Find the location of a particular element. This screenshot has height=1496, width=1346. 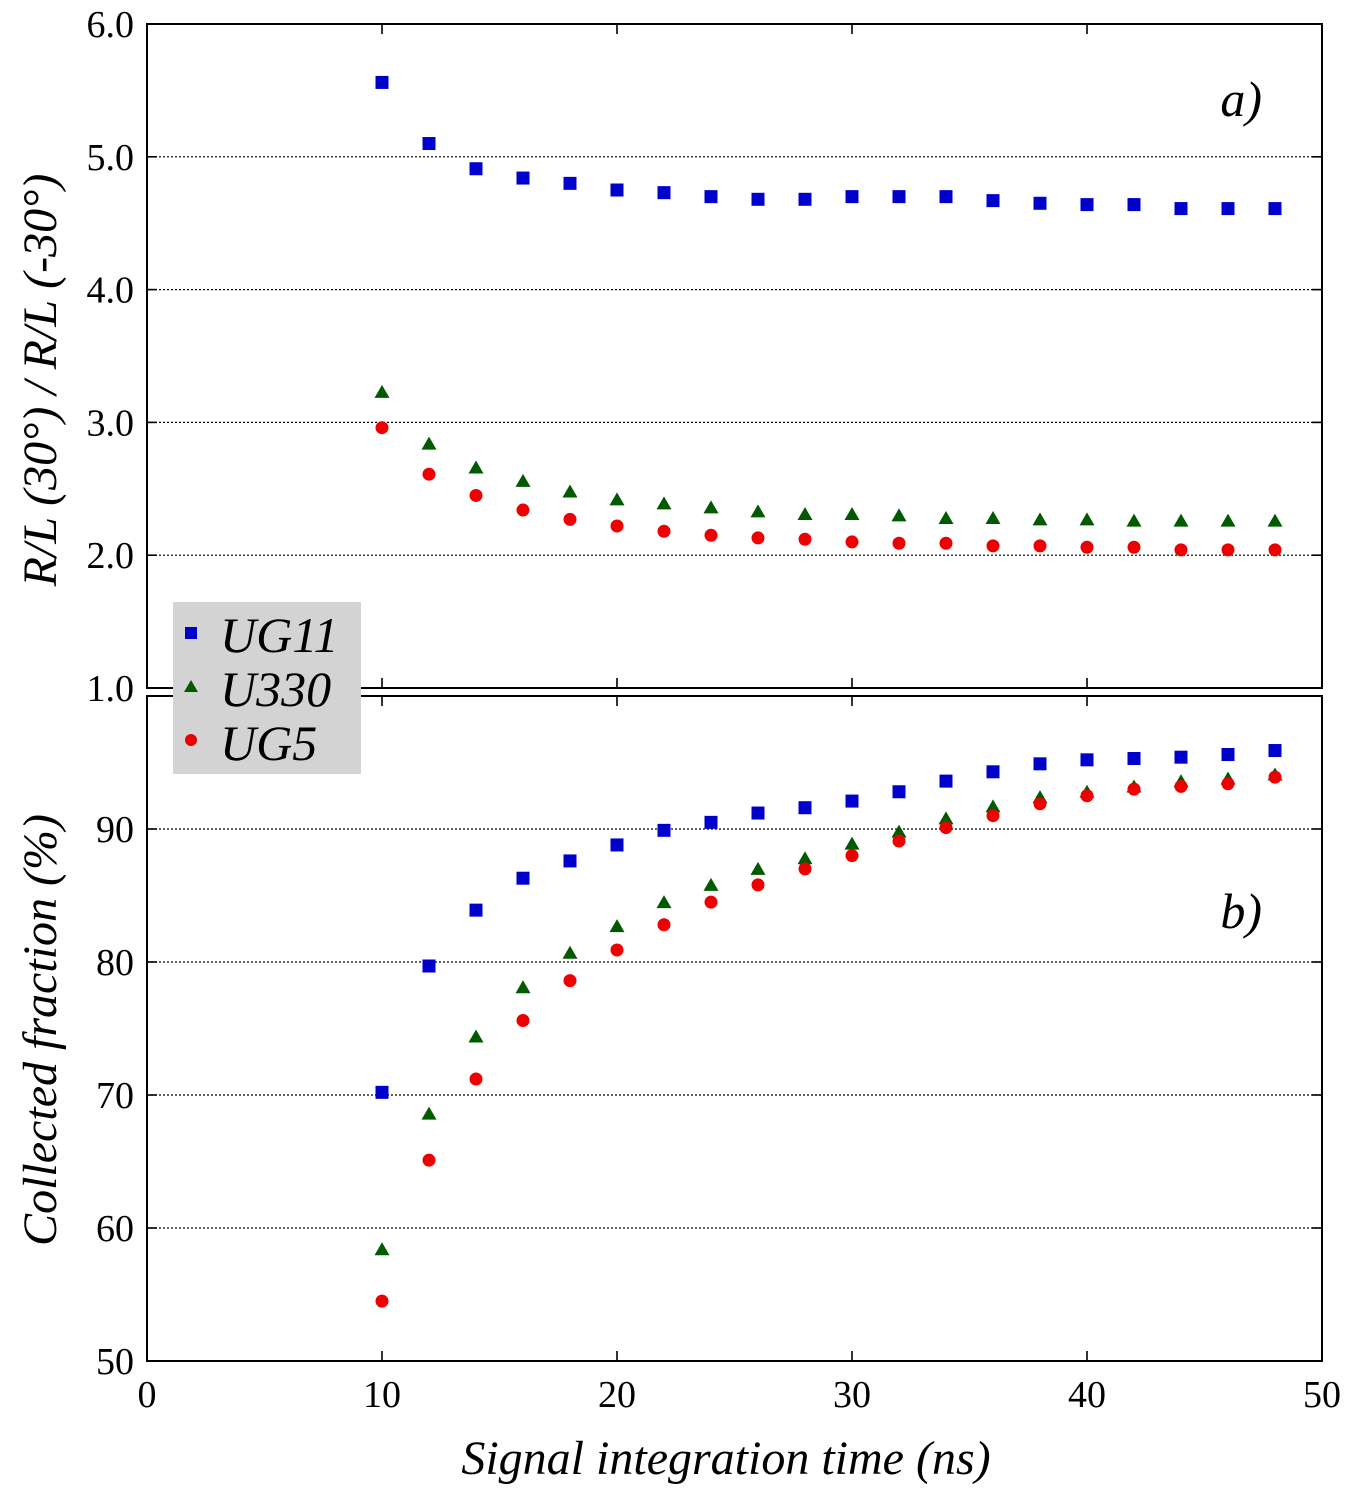

x-tick-label-3: 30 is located at coordinates (852, 1395).